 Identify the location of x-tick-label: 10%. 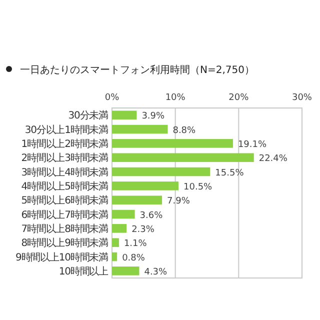
(175, 98).